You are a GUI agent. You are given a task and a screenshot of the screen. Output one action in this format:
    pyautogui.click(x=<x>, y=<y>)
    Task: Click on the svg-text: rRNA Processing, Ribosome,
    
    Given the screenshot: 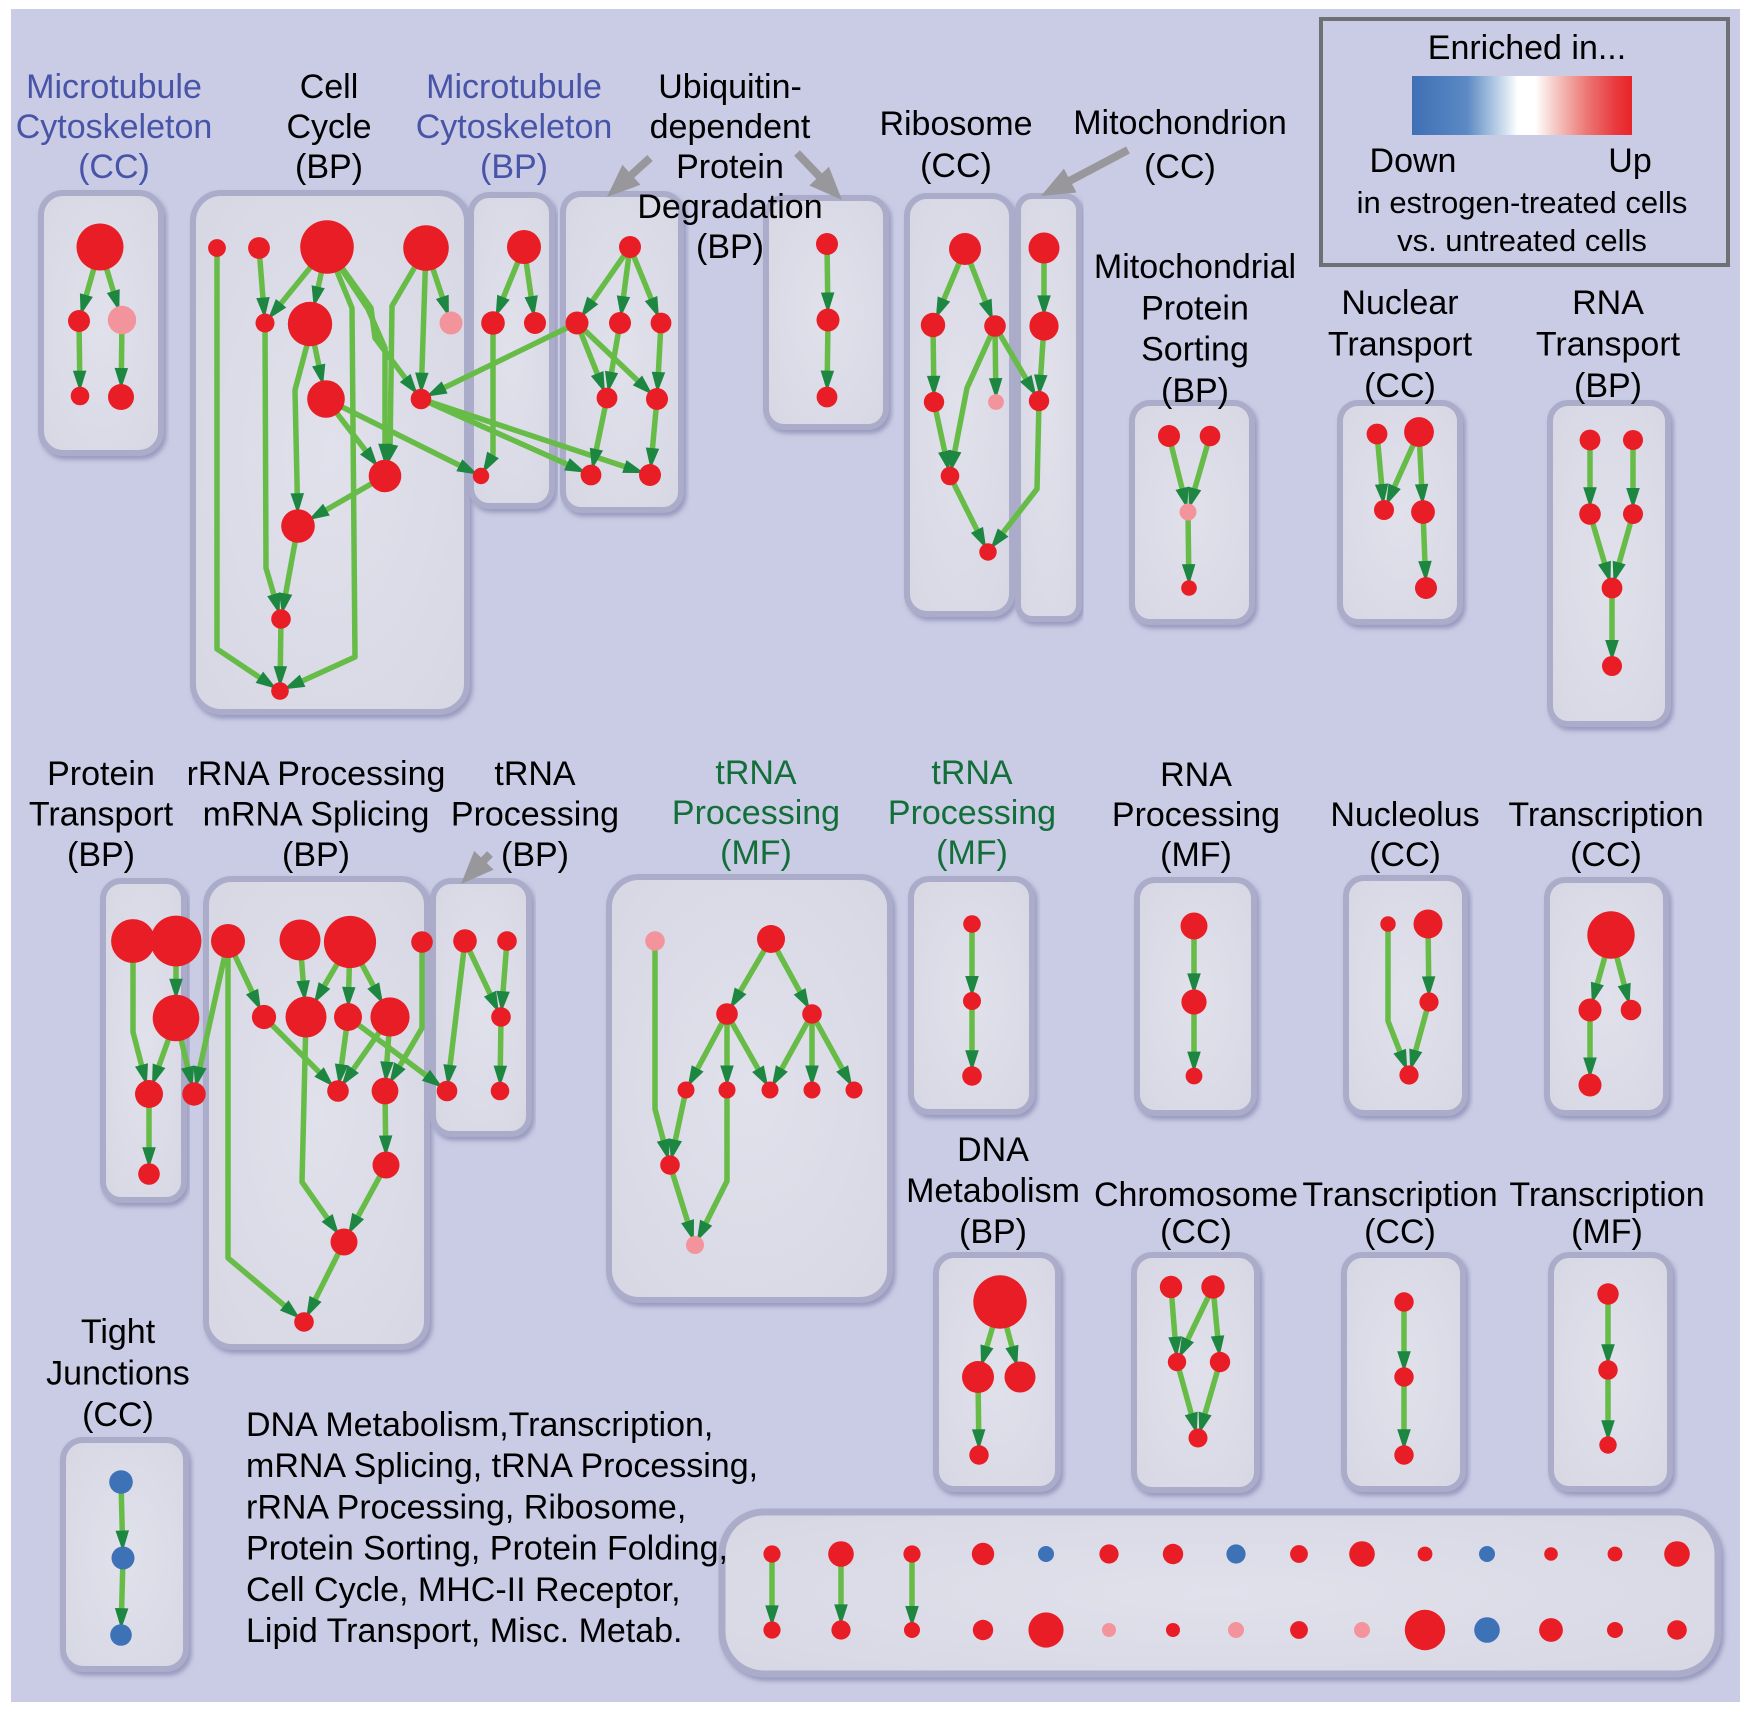 What is the action you would take?
    pyautogui.click(x=466, y=1507)
    